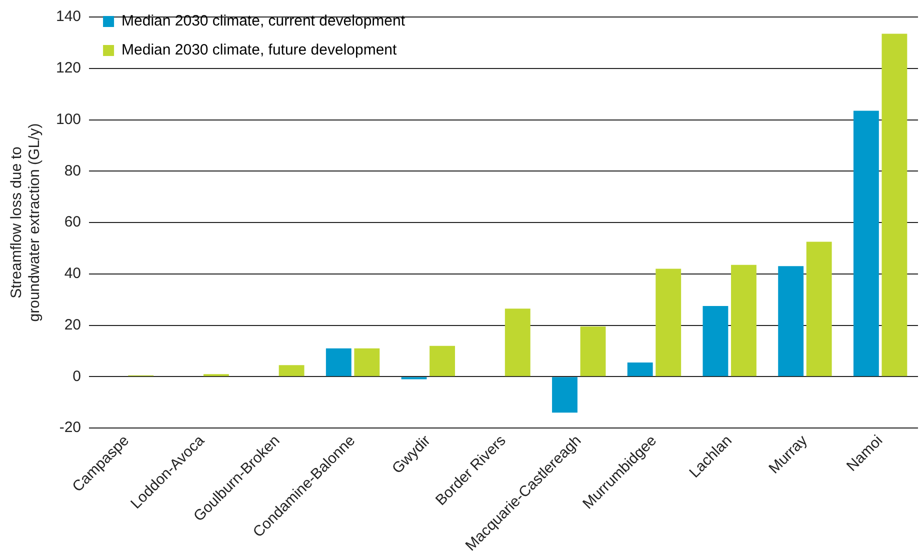 Image resolution: width=922 pixels, height=559 pixels. Describe the element at coordinates (73, 222) in the screenshot. I see `y-tick-label: 60` at that location.